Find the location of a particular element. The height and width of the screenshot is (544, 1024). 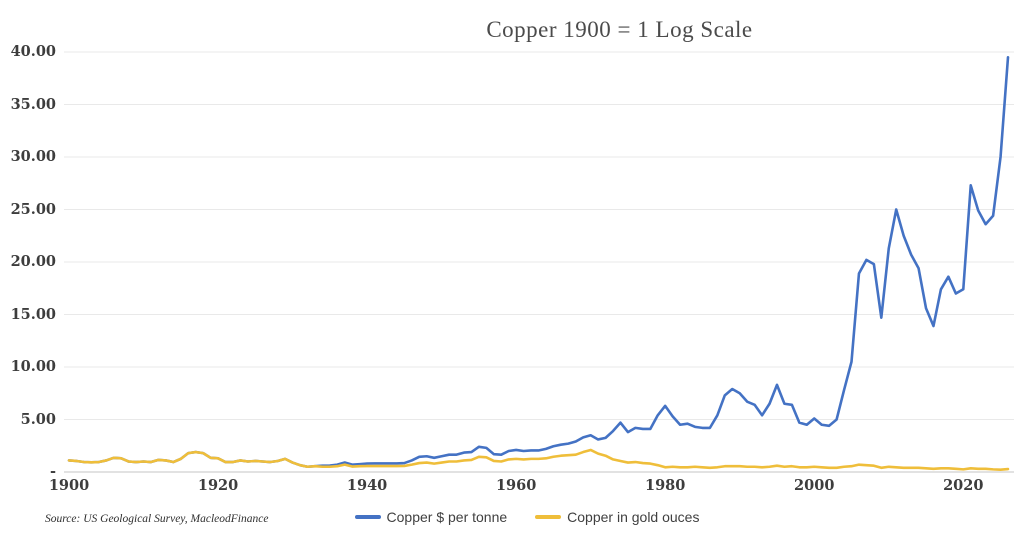

x-axis-label: 1900 is located at coordinates (69, 485).